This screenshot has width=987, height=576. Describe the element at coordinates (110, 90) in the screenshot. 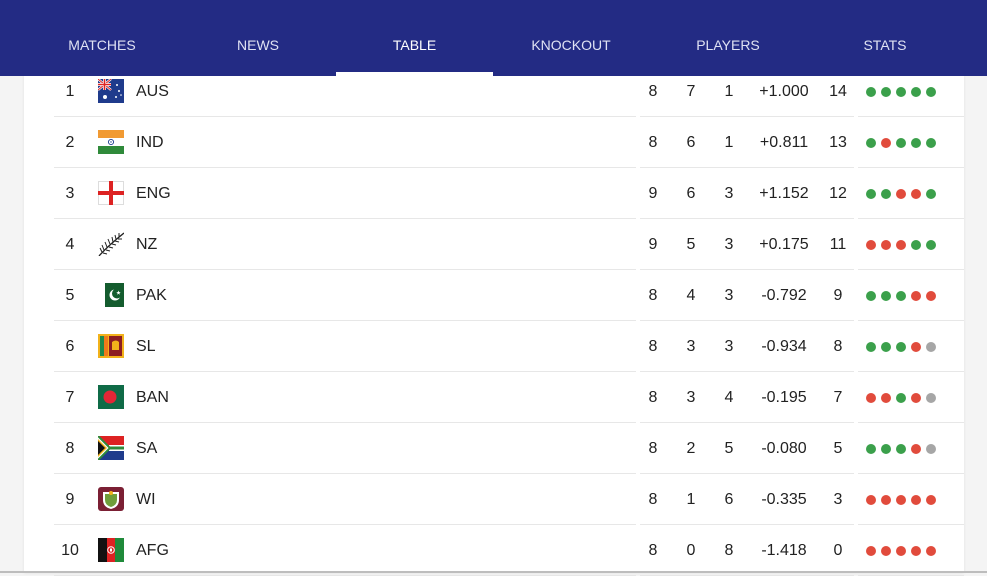

I see `australia-flag-icon` at that location.